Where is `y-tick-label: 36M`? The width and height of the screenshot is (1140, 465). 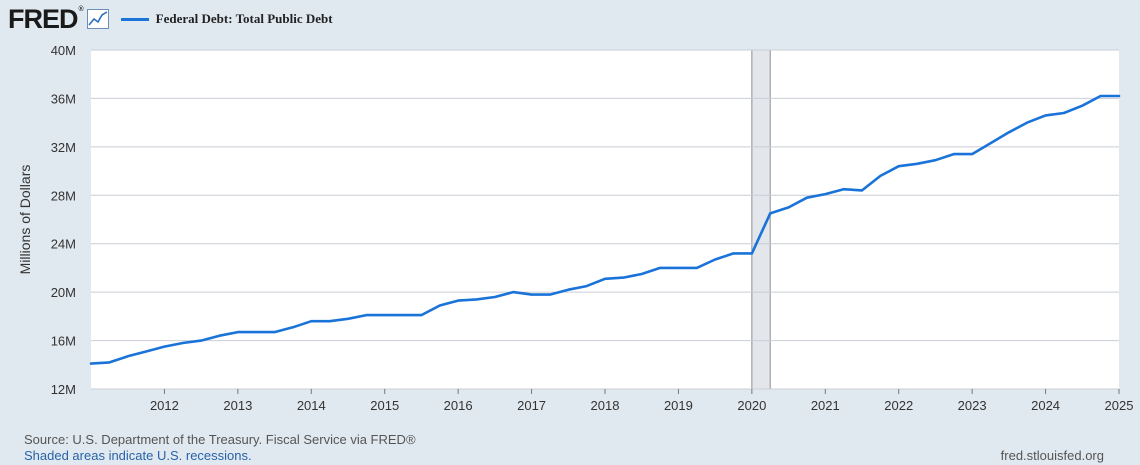 y-tick-label: 36M is located at coordinates (63, 98).